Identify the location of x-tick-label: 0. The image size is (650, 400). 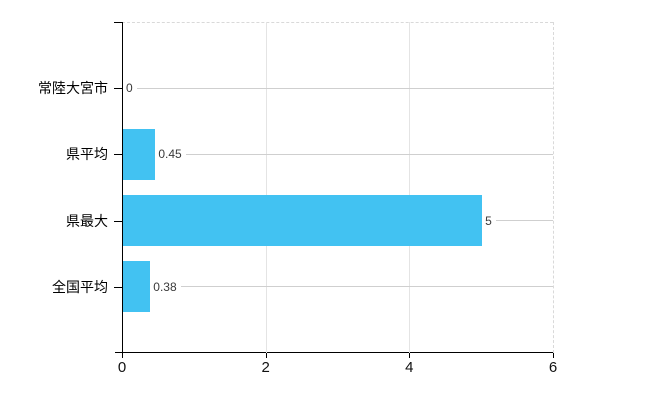
(122, 367).